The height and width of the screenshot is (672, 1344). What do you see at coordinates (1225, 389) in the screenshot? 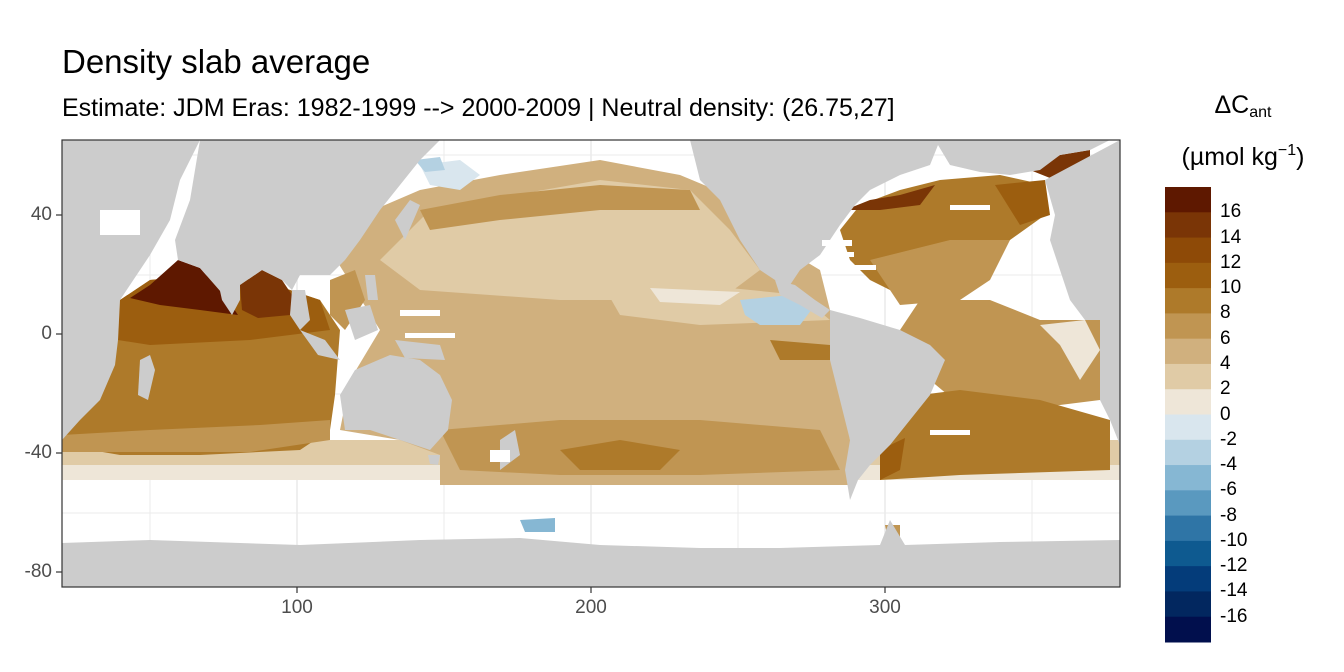
I see `legend-label-7: 2` at bounding box center [1225, 389].